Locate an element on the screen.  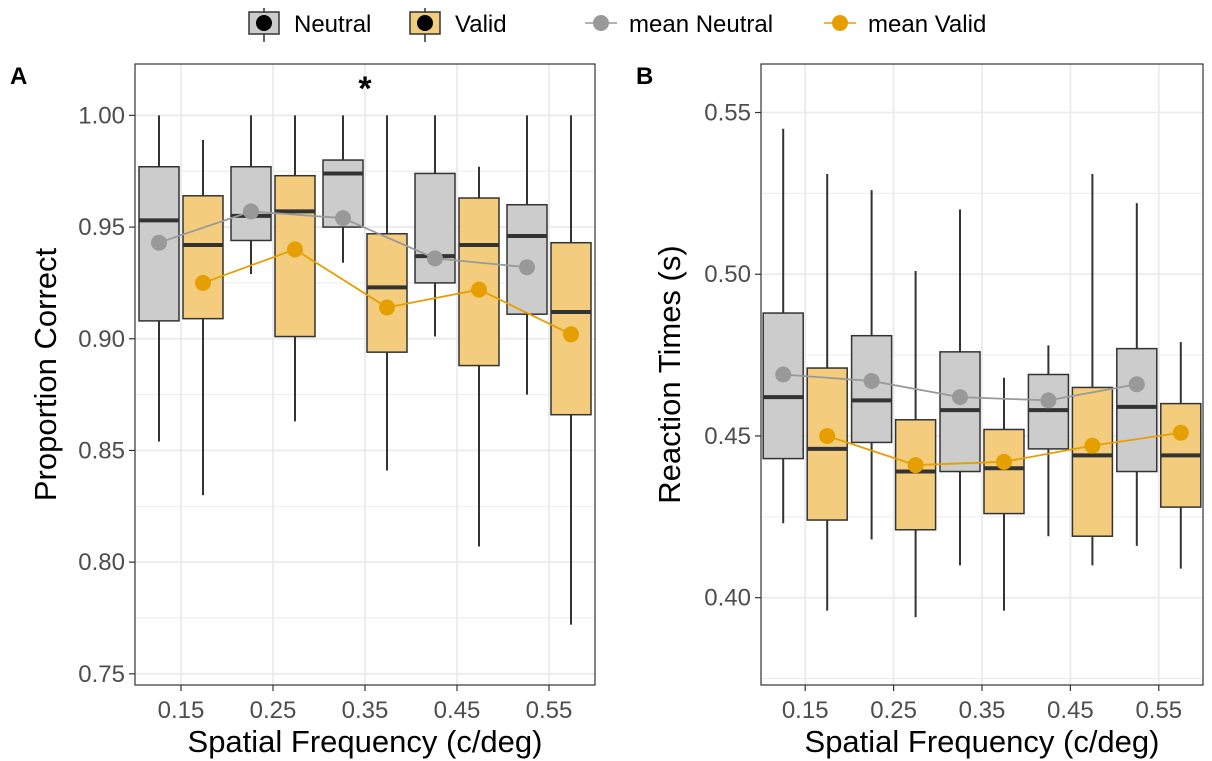
y-tick-label: 0.85 is located at coordinates (101, 450).